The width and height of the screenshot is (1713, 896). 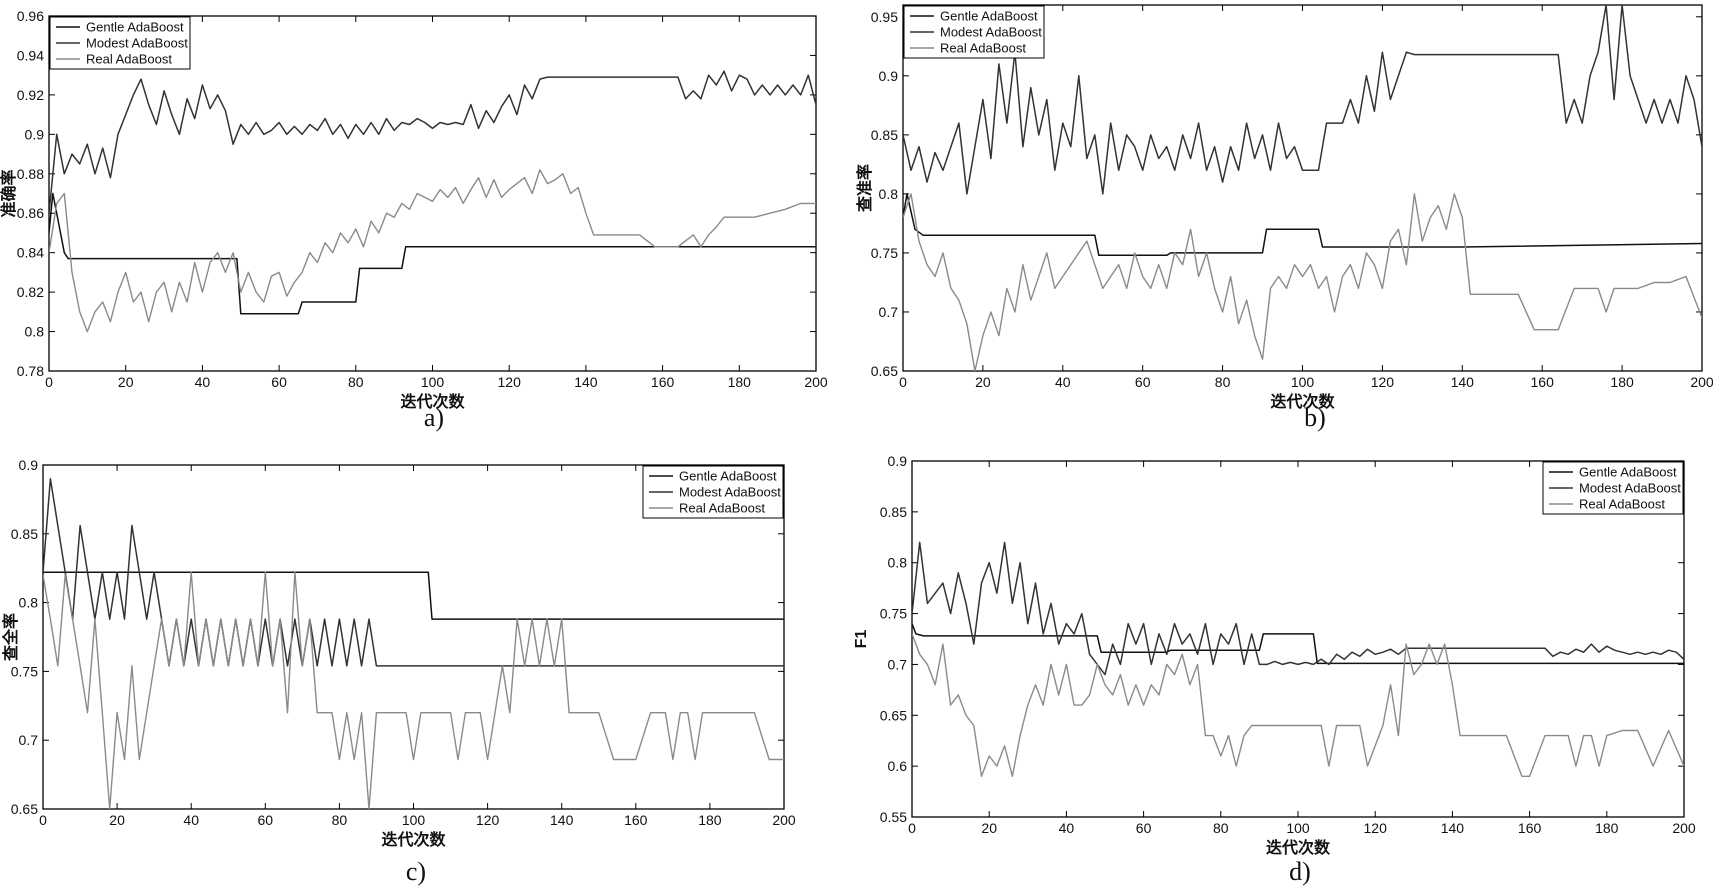 I want to click on panel-caption: d), so click(x=1300, y=871).